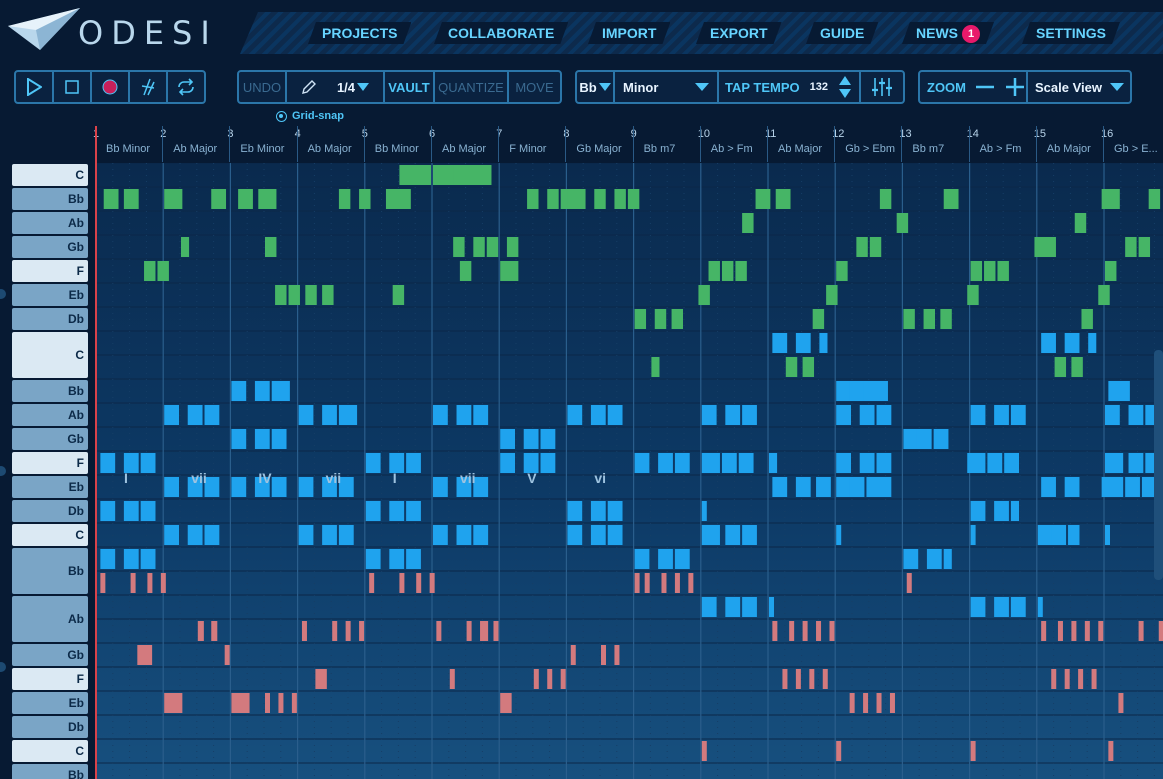 The image size is (1163, 779). What do you see at coordinates (534, 87) in the screenshot?
I see `move-button: MOVE` at bounding box center [534, 87].